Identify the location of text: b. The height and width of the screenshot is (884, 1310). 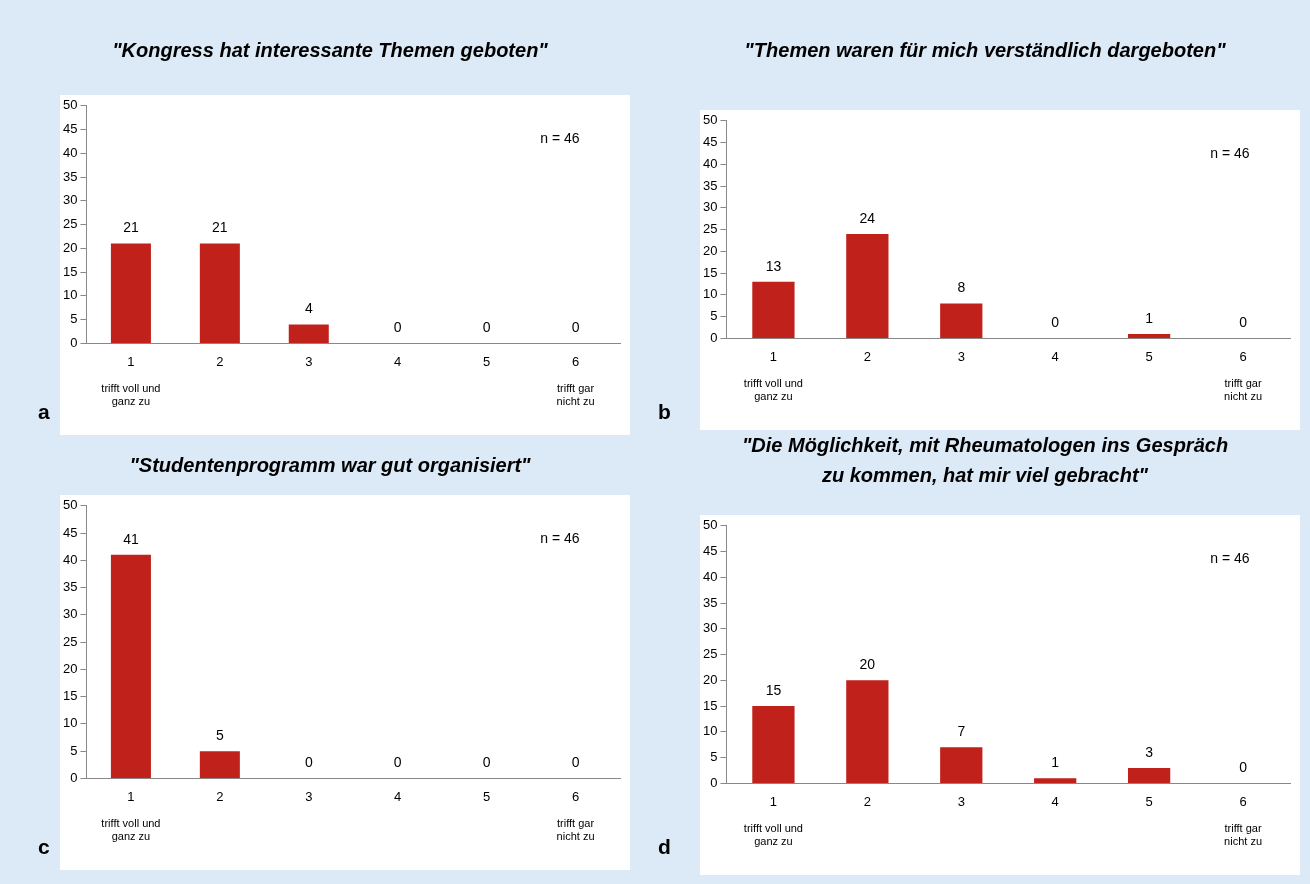
(664, 412).